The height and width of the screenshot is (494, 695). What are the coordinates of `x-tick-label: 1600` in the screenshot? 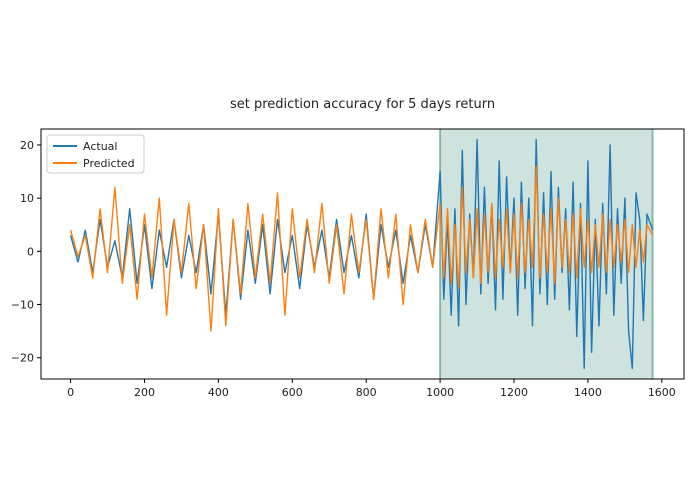 It's located at (662, 392).